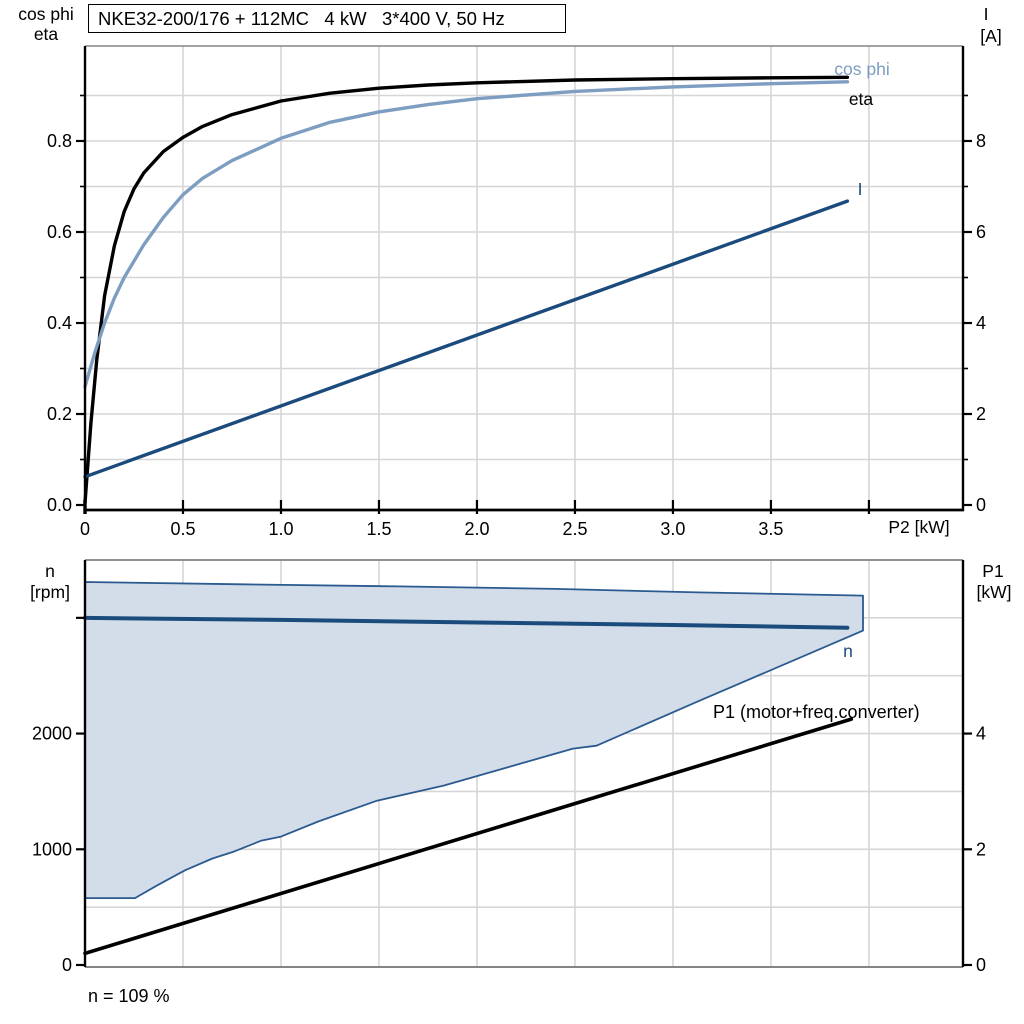 Image resolution: width=1024 pixels, height=1024 pixels. Describe the element at coordinates (991, 36) in the screenshot. I see `right-axis-header-A: [A]` at that location.